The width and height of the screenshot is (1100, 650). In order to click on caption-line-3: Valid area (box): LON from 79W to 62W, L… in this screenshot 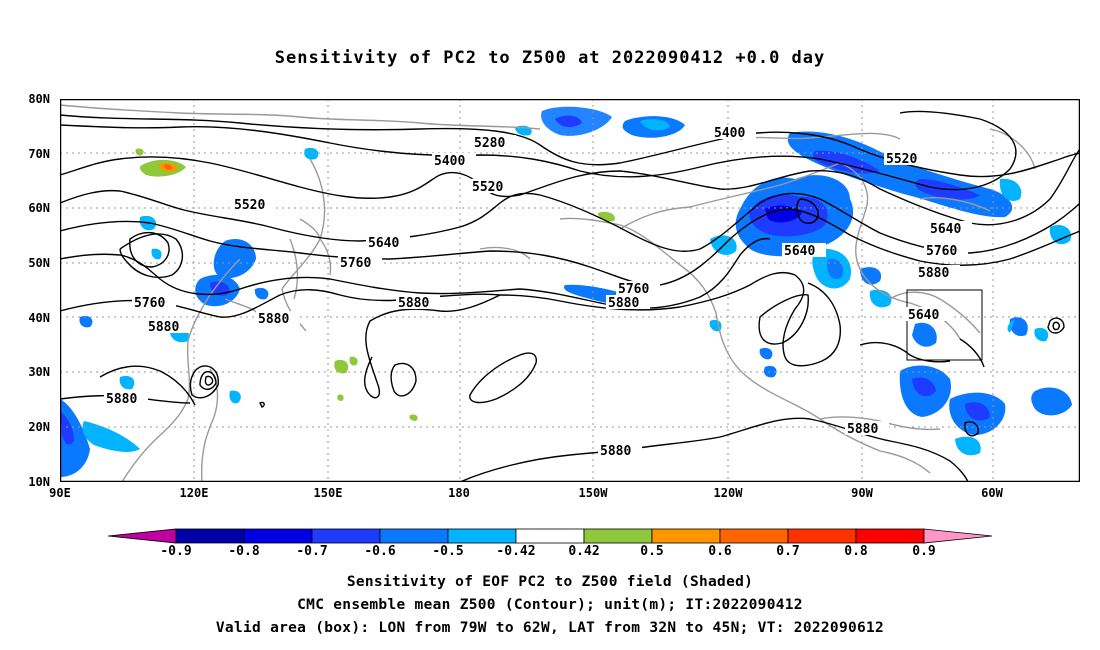, I will do `click(550, 628)`.